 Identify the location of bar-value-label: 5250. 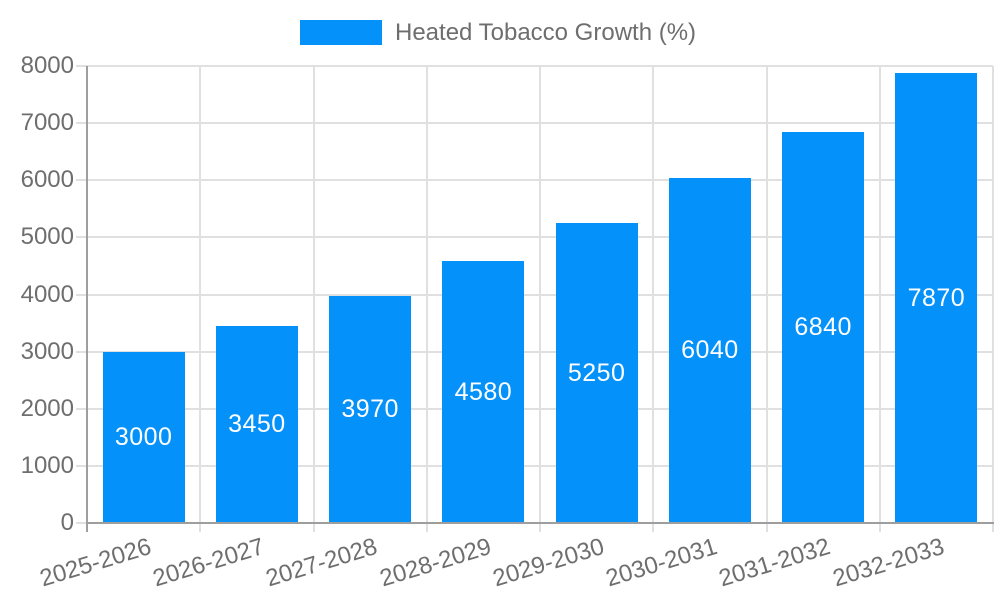
(596, 372).